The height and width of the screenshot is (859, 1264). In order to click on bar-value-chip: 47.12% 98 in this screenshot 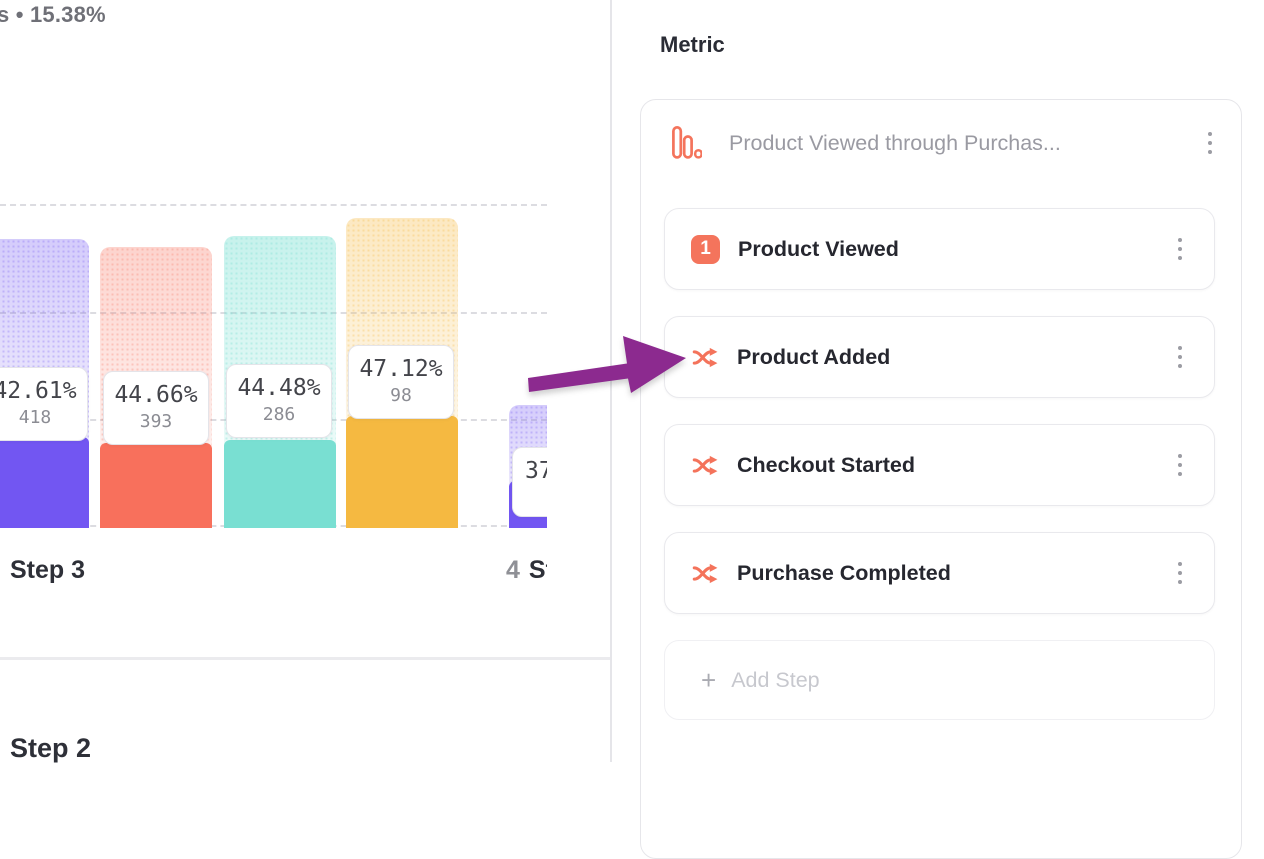, I will do `click(401, 382)`.